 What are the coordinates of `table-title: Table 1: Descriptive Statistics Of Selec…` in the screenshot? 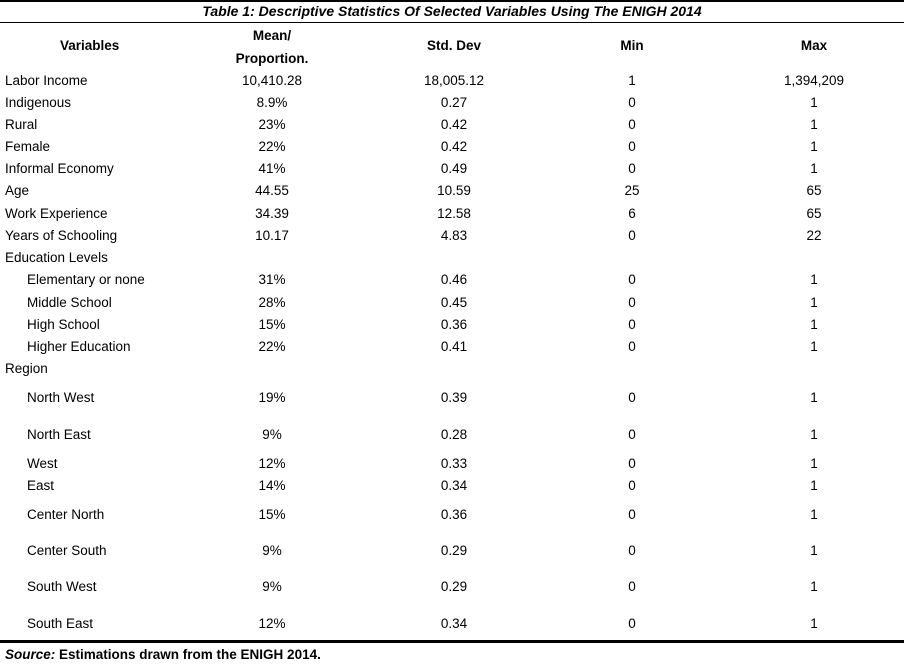 It's located at (452, 11).